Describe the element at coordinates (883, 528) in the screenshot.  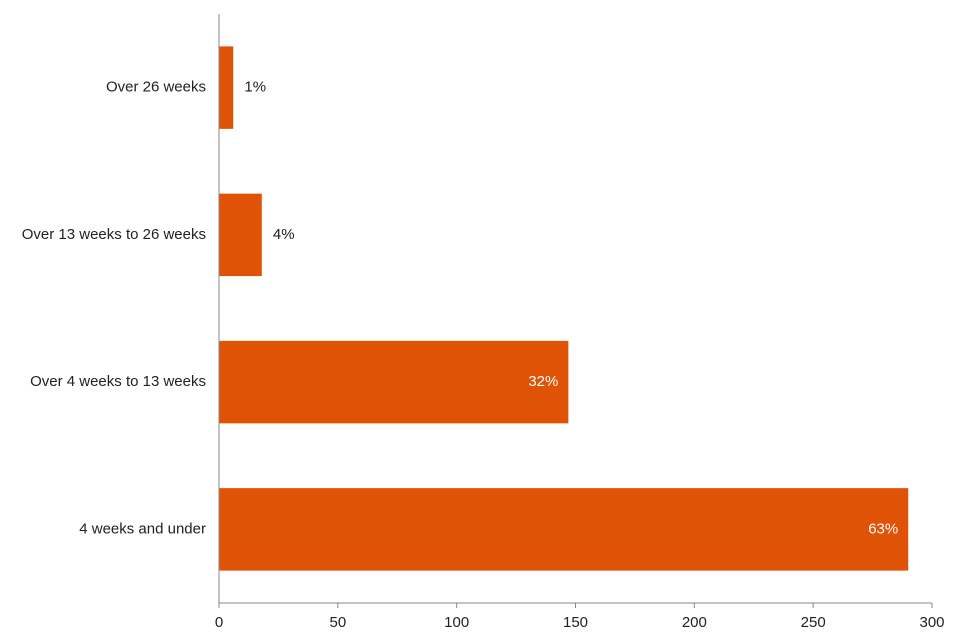
I see `data-label: 63%` at that location.